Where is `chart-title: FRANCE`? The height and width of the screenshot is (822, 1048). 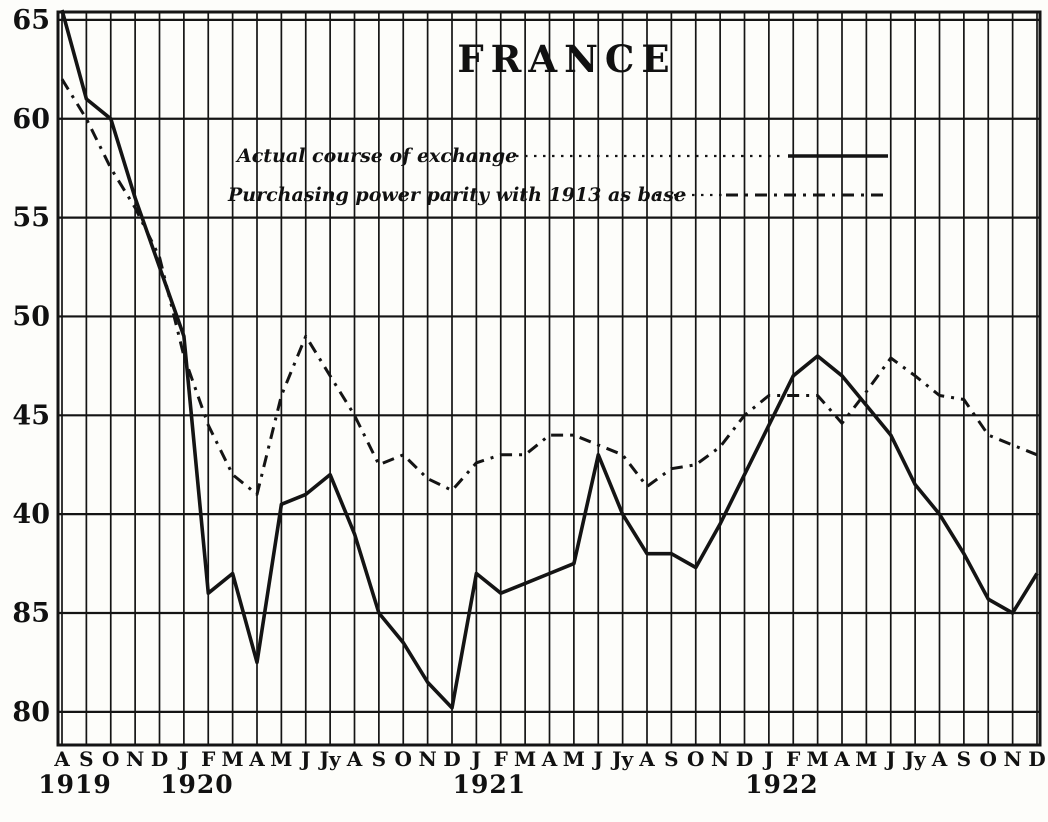
chart-title: FRANCE is located at coordinates (566, 59).